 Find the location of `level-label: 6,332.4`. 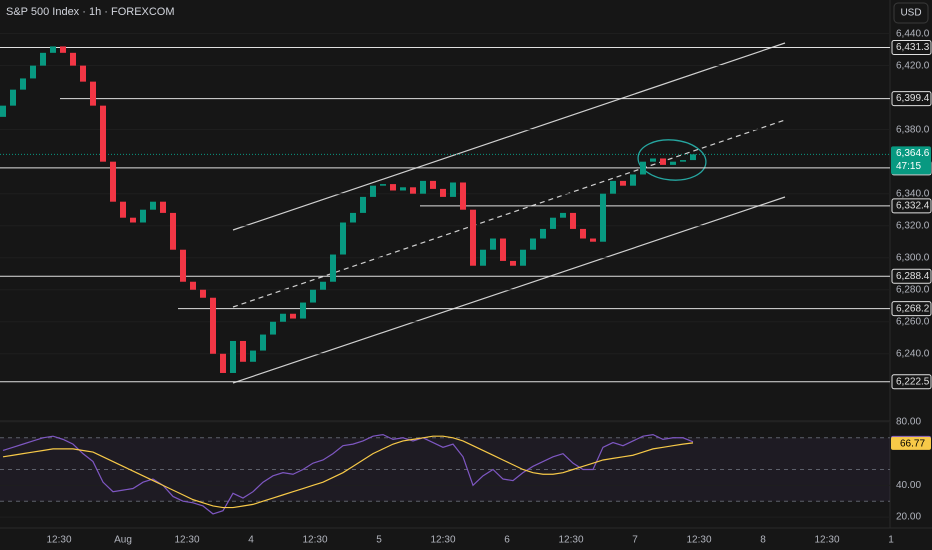

level-label: 6,332.4 is located at coordinates (913, 205).